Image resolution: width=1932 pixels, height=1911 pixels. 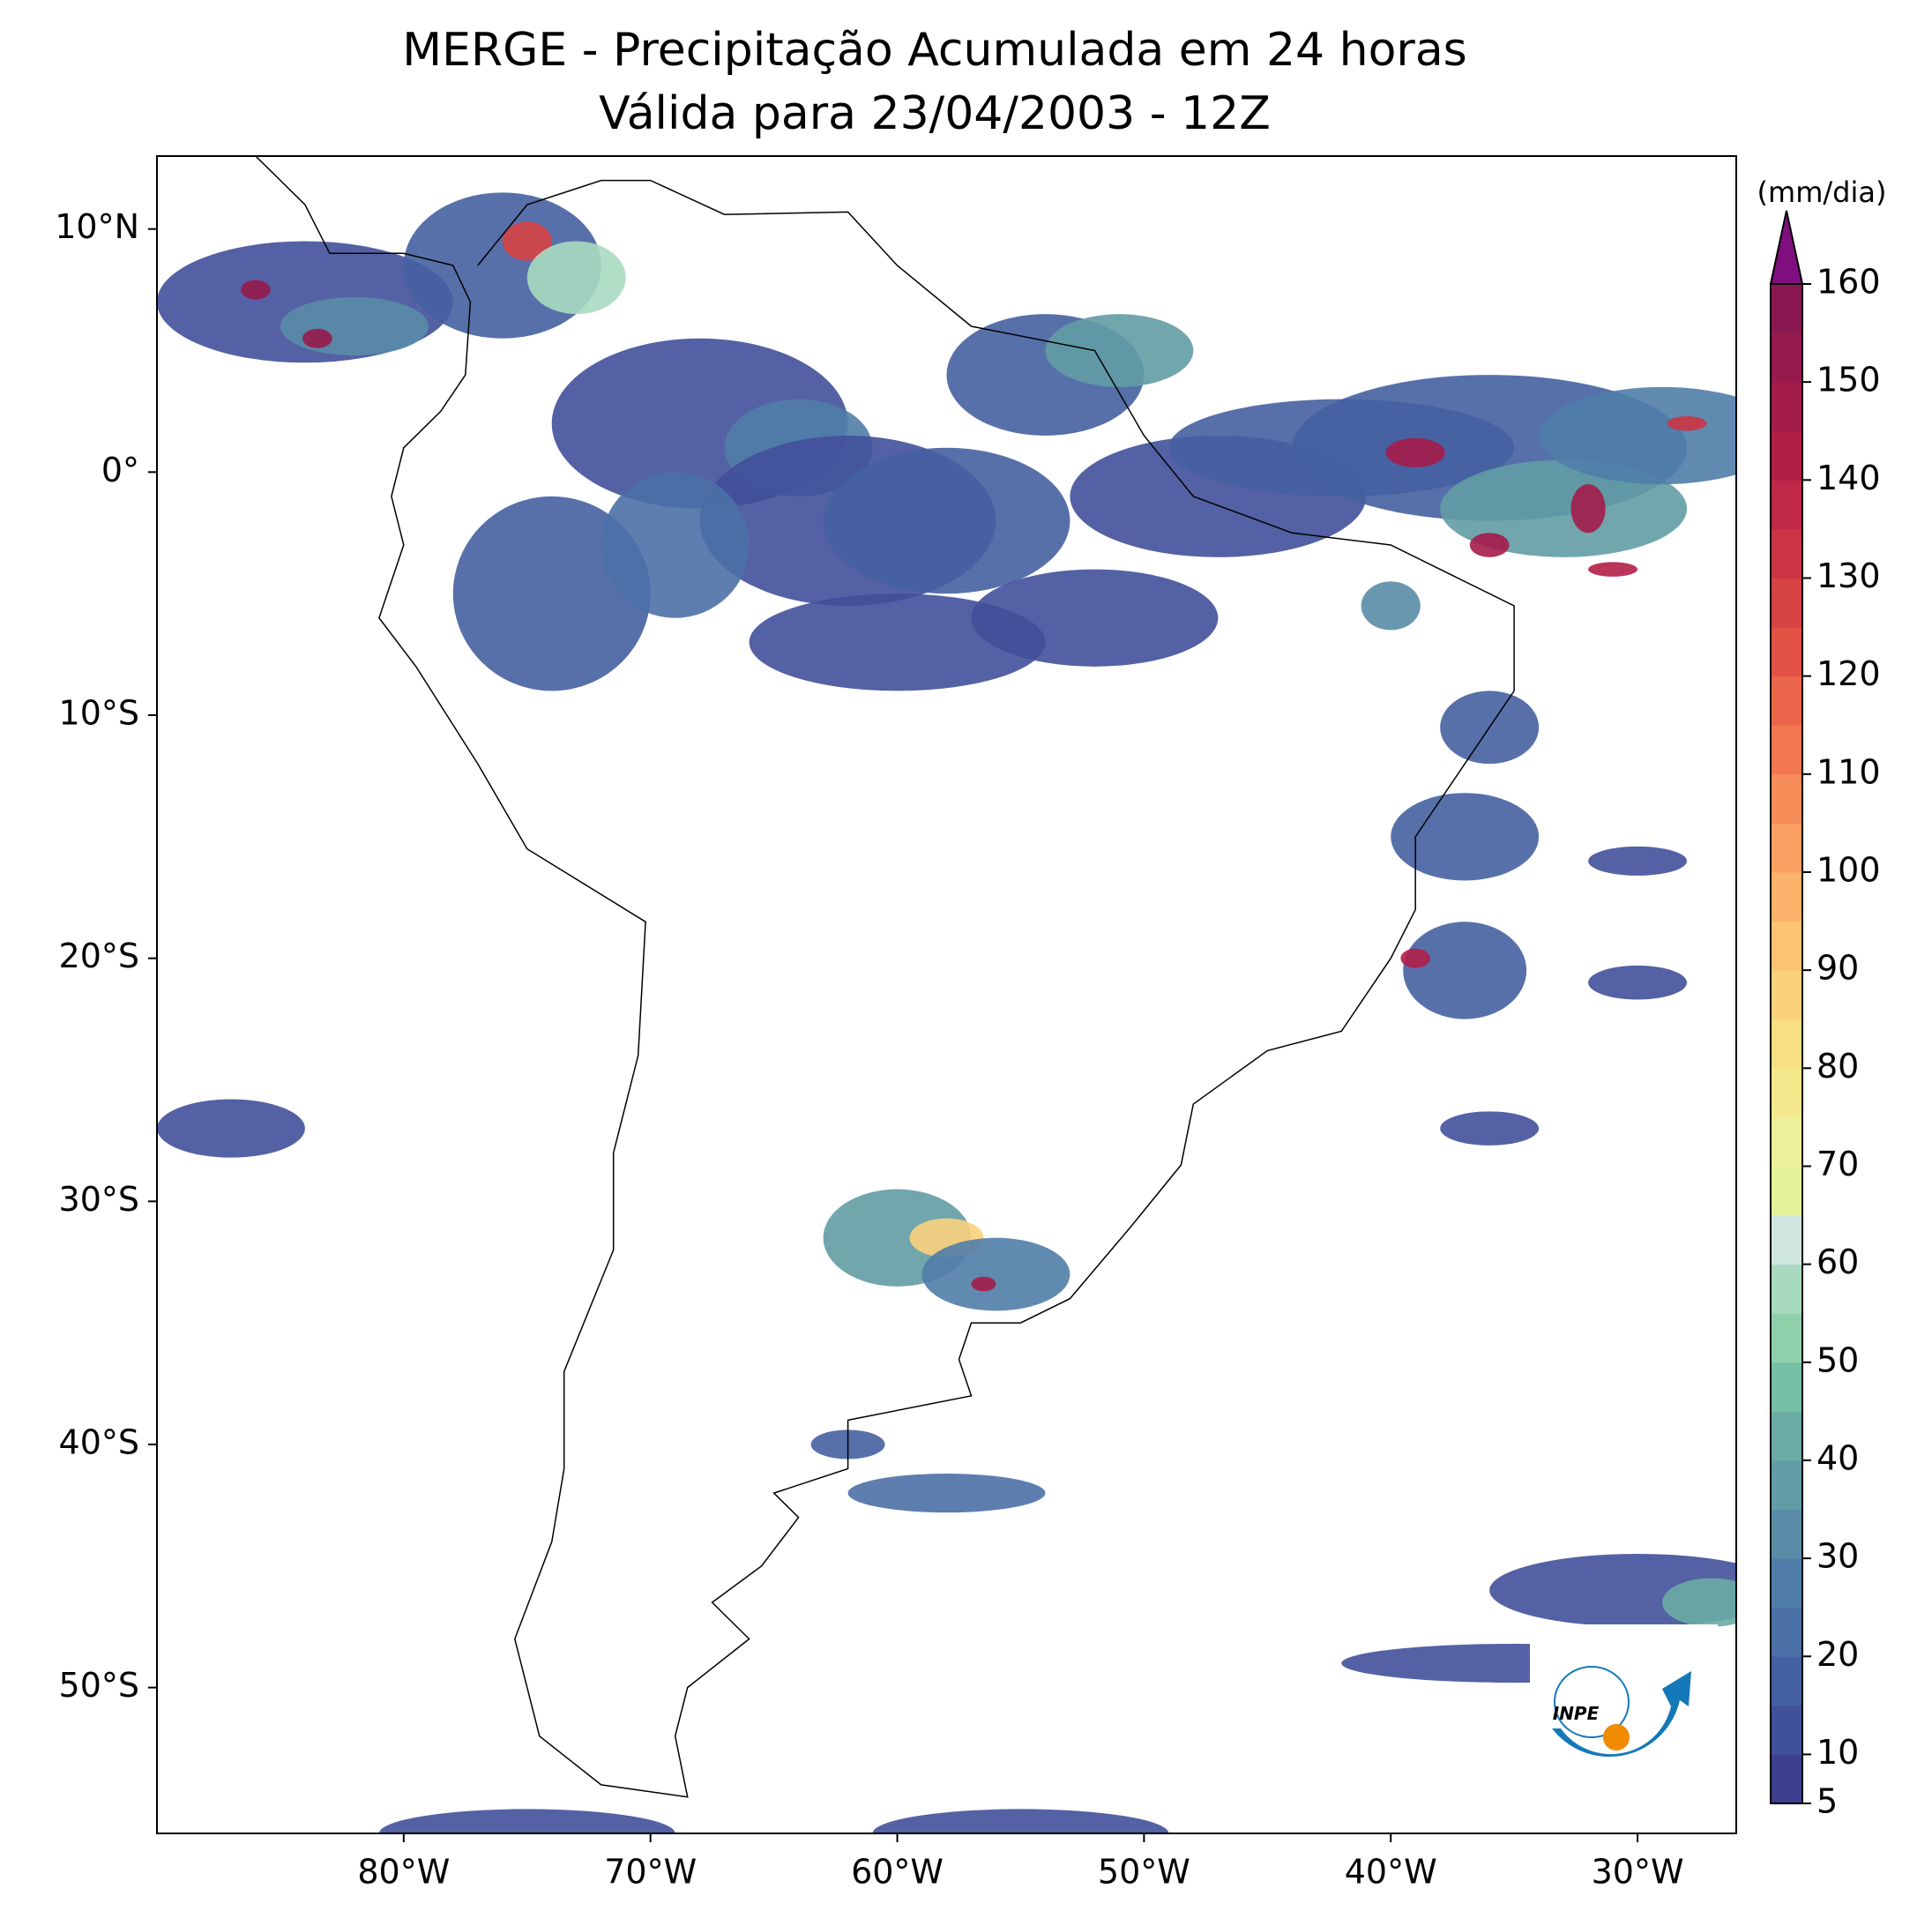 I want to click on colorbar-tick-label: 100, so click(x=1848, y=870).